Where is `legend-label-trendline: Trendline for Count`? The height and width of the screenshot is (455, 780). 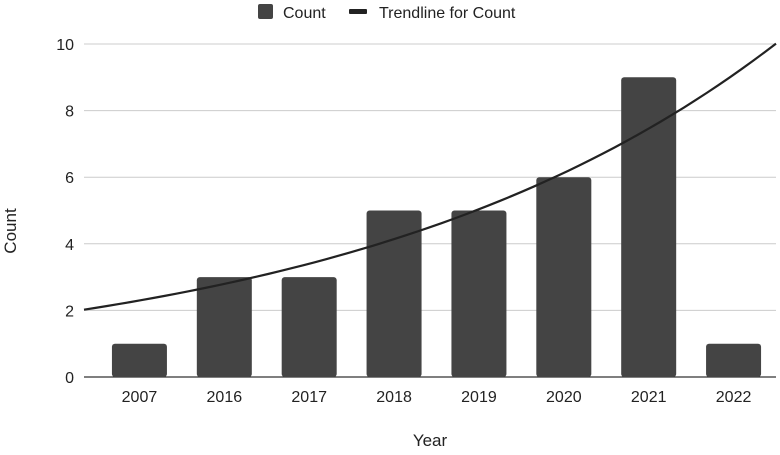 legend-label-trendline: Trendline for Count is located at coordinates (447, 13).